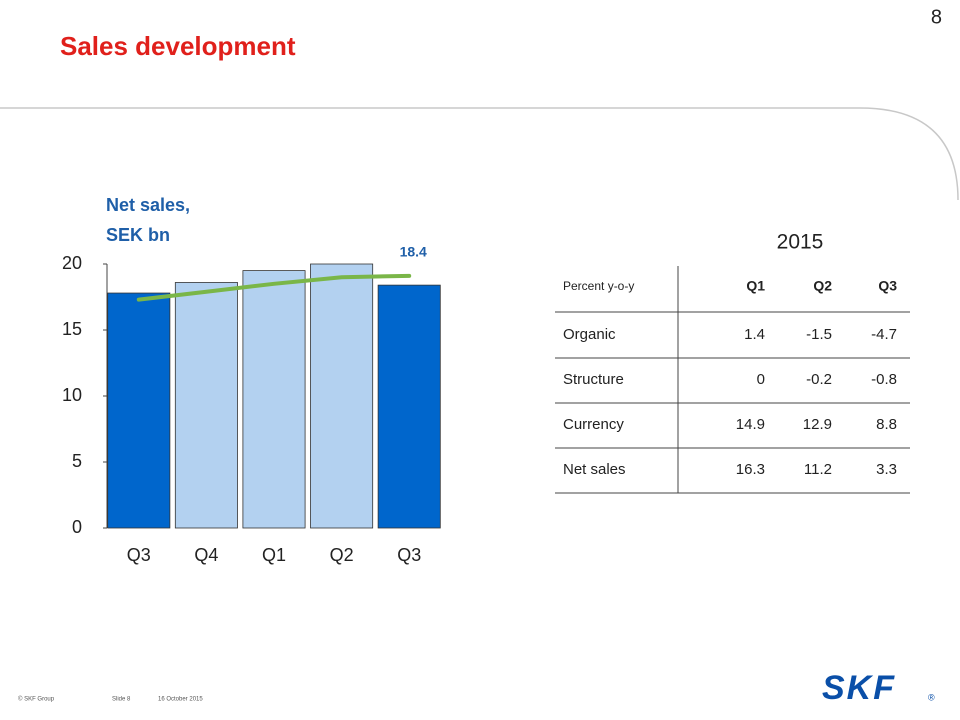 The width and height of the screenshot is (960, 720). What do you see at coordinates (148, 205) in the screenshot?
I see `y-label: Net sales,` at bounding box center [148, 205].